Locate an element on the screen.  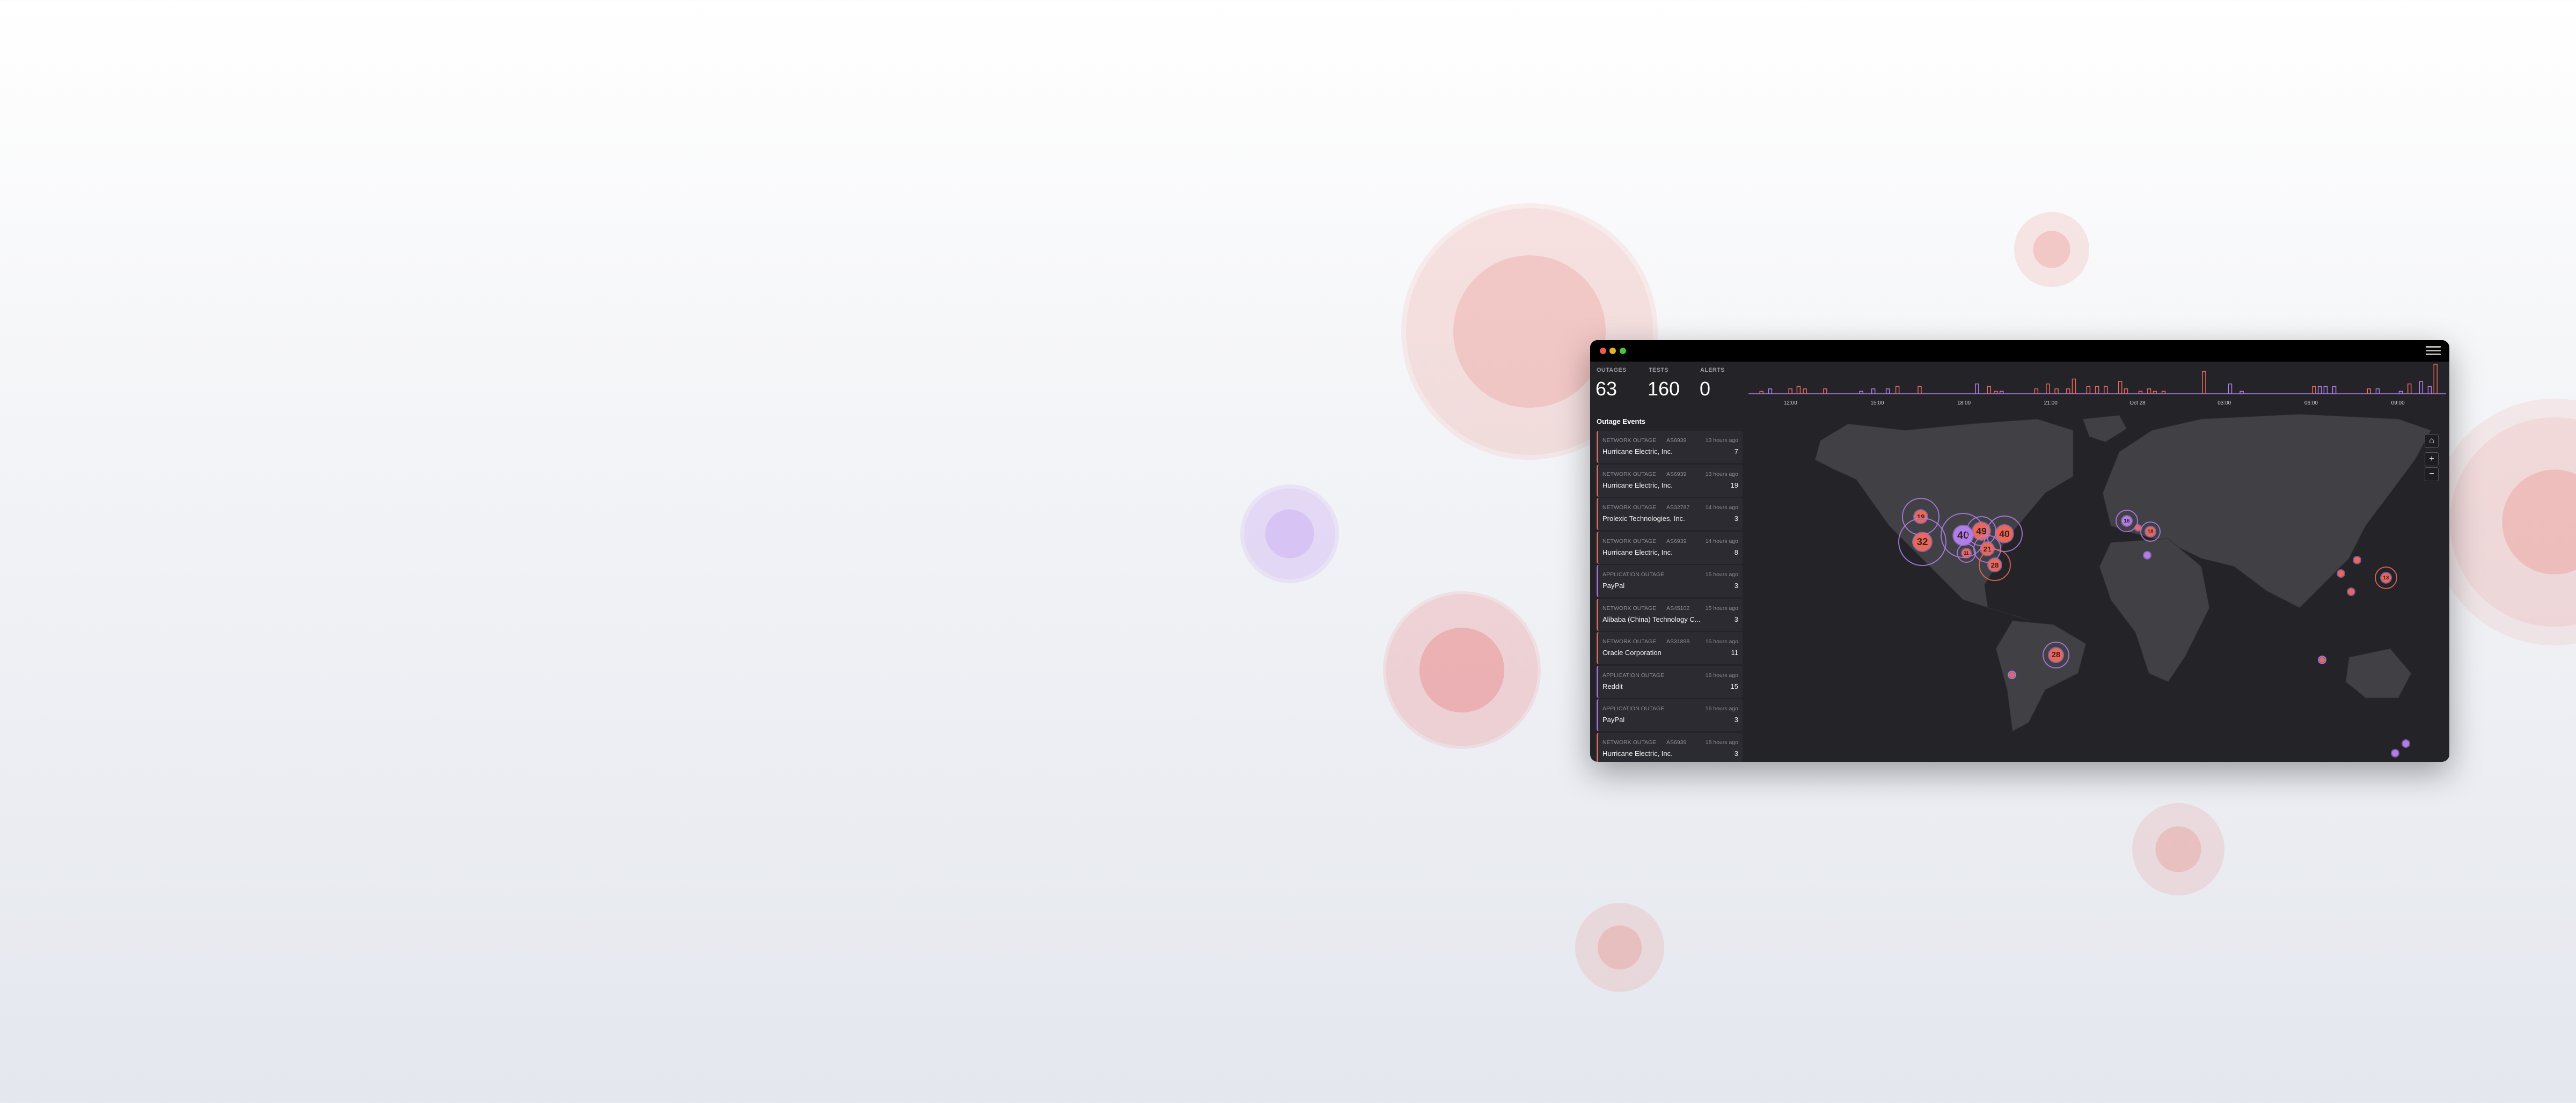
event-count: 8 is located at coordinates (1736, 552).